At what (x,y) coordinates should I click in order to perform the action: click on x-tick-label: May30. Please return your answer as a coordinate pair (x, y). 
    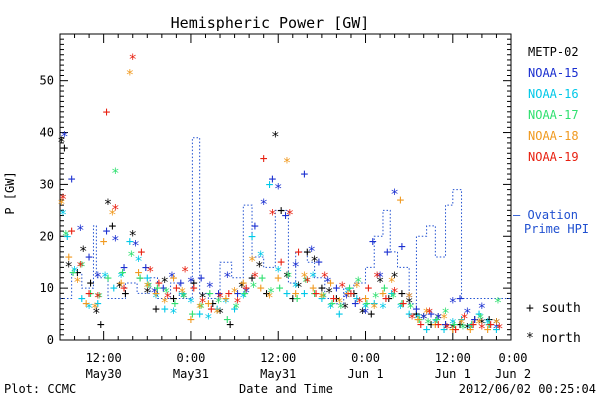
    Looking at the image, I should click on (104, 374).